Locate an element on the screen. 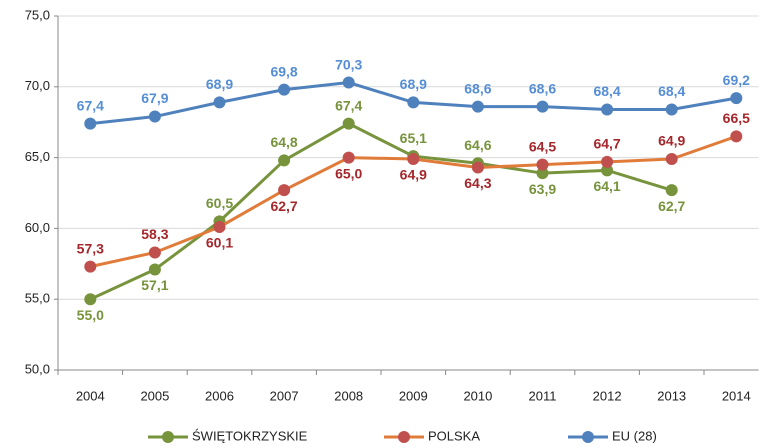 The image size is (765, 448). legend-label: EU (28) is located at coordinates (634, 435).